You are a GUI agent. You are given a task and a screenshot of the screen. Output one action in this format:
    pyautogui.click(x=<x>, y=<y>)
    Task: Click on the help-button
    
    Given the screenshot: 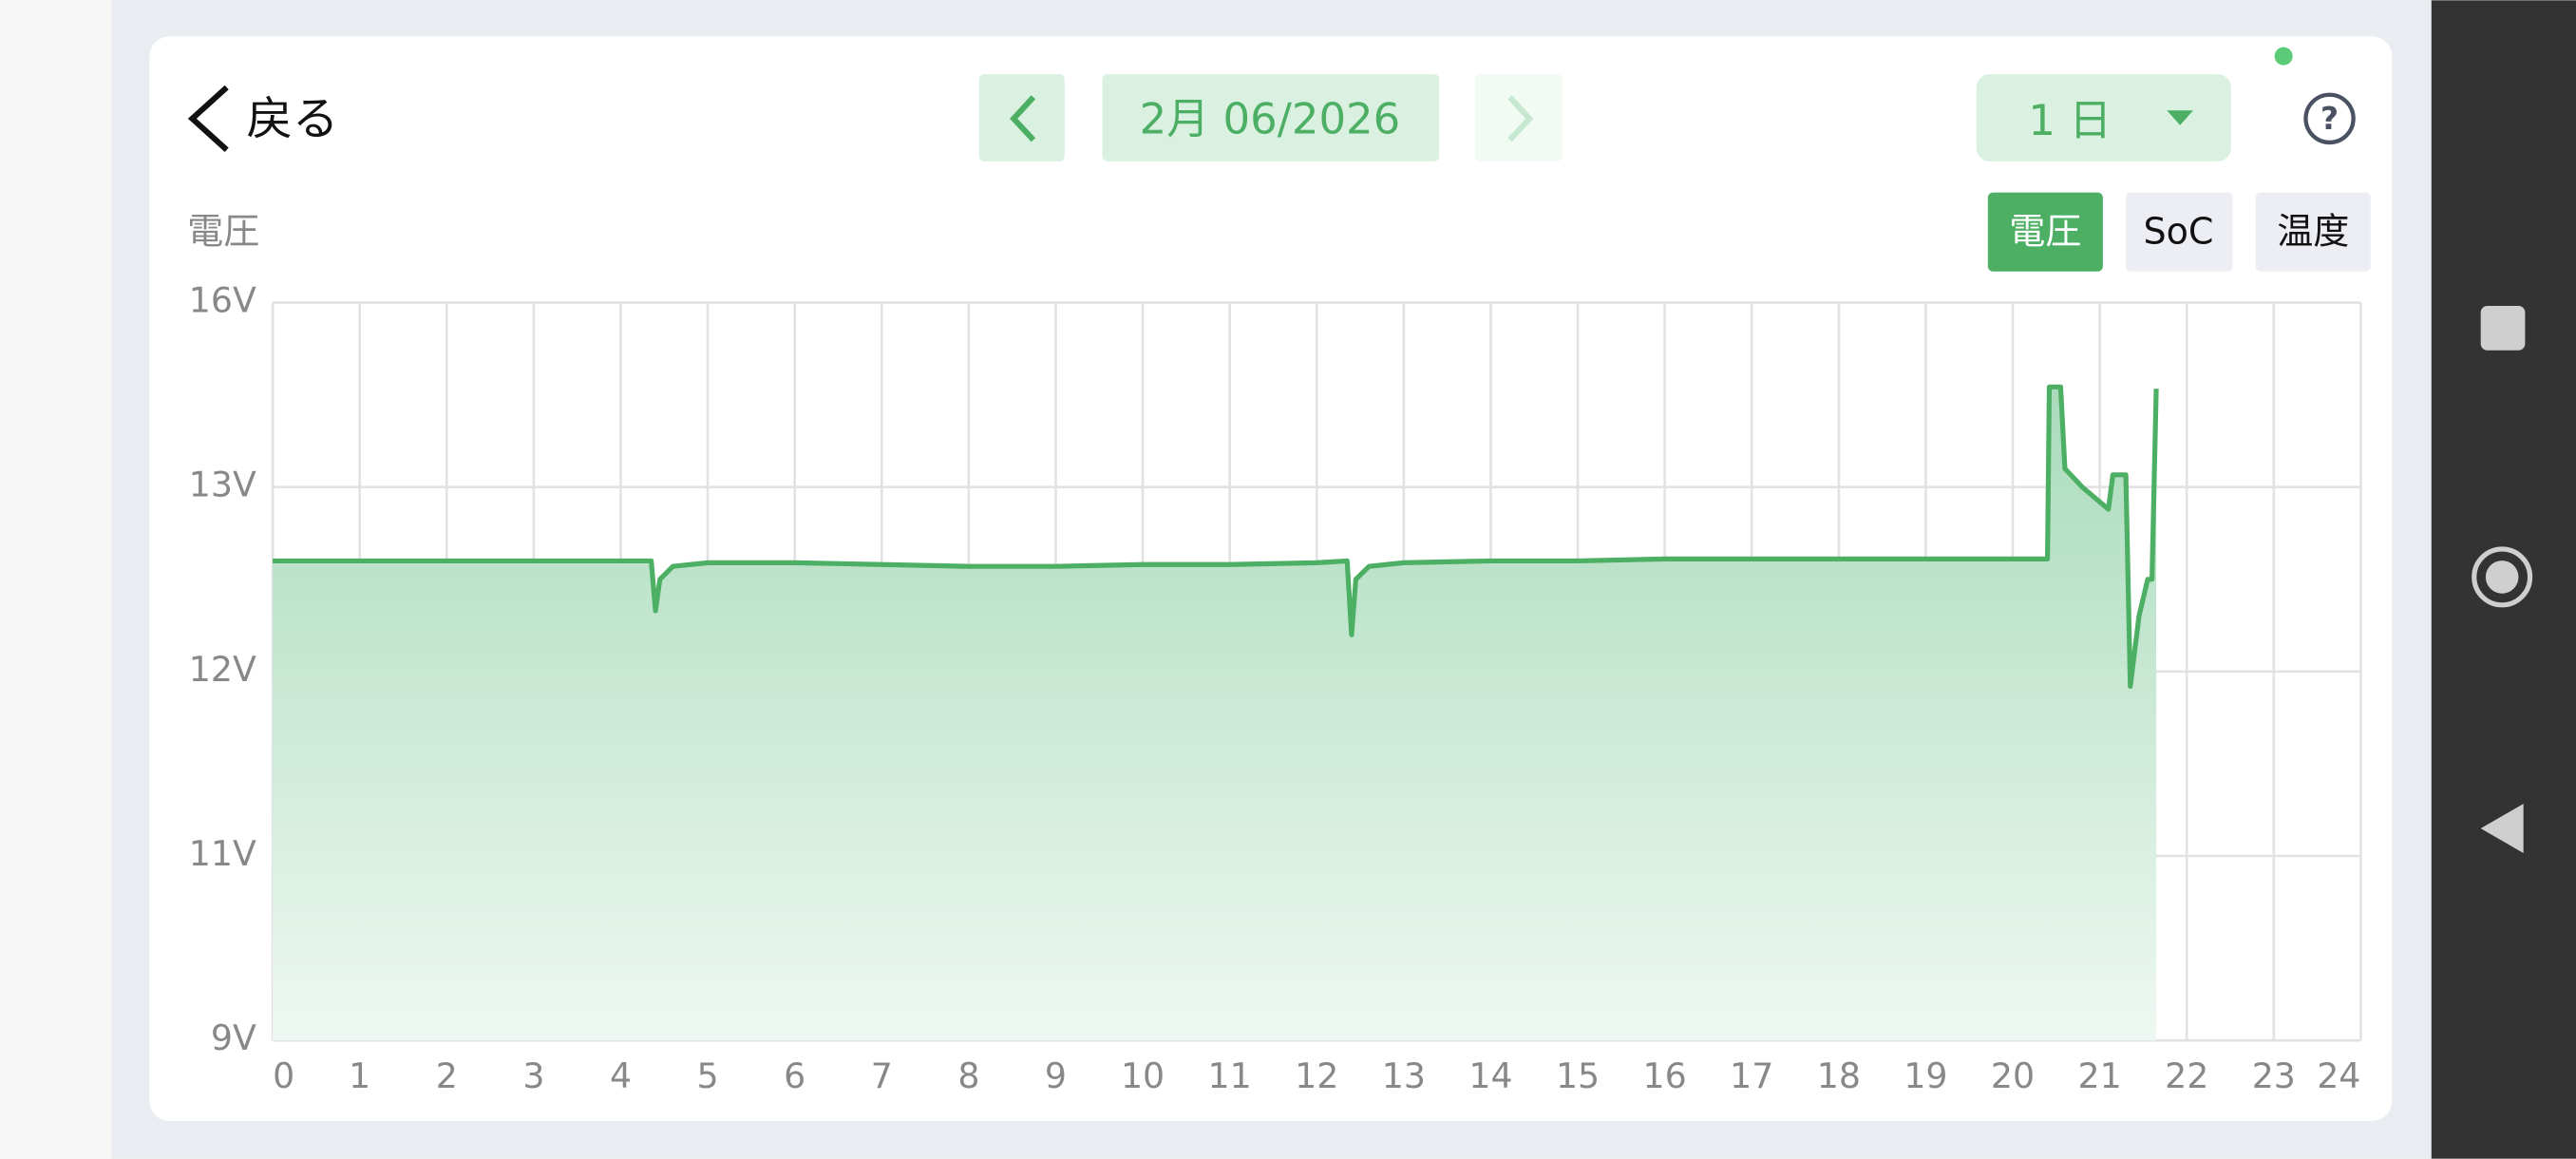 What is the action you would take?
    pyautogui.click(x=2329, y=118)
    